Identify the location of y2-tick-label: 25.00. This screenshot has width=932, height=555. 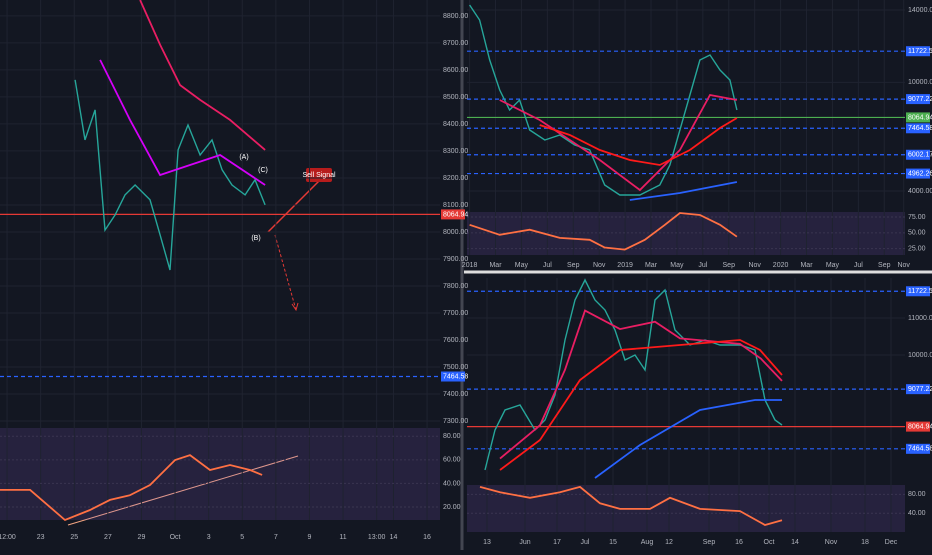
(917, 249).